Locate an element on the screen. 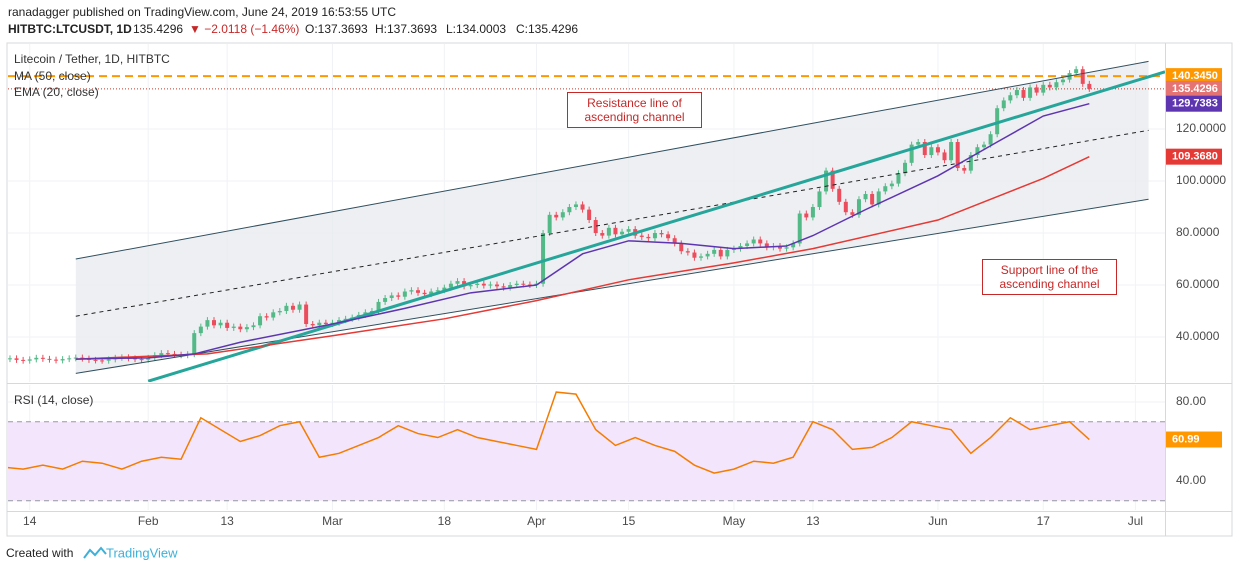 This screenshot has height=577, width=1234. x-tick-label: 13 is located at coordinates (813, 521).